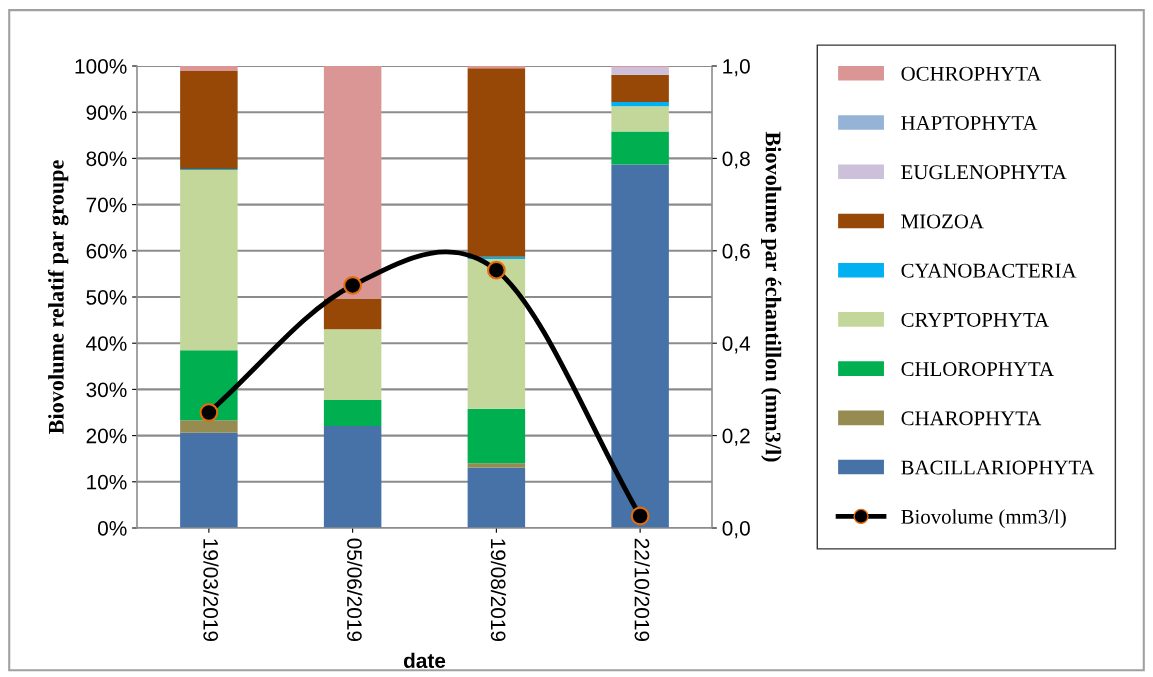  I want to click on legend-label: HAPTOPHYTA, so click(969, 122).